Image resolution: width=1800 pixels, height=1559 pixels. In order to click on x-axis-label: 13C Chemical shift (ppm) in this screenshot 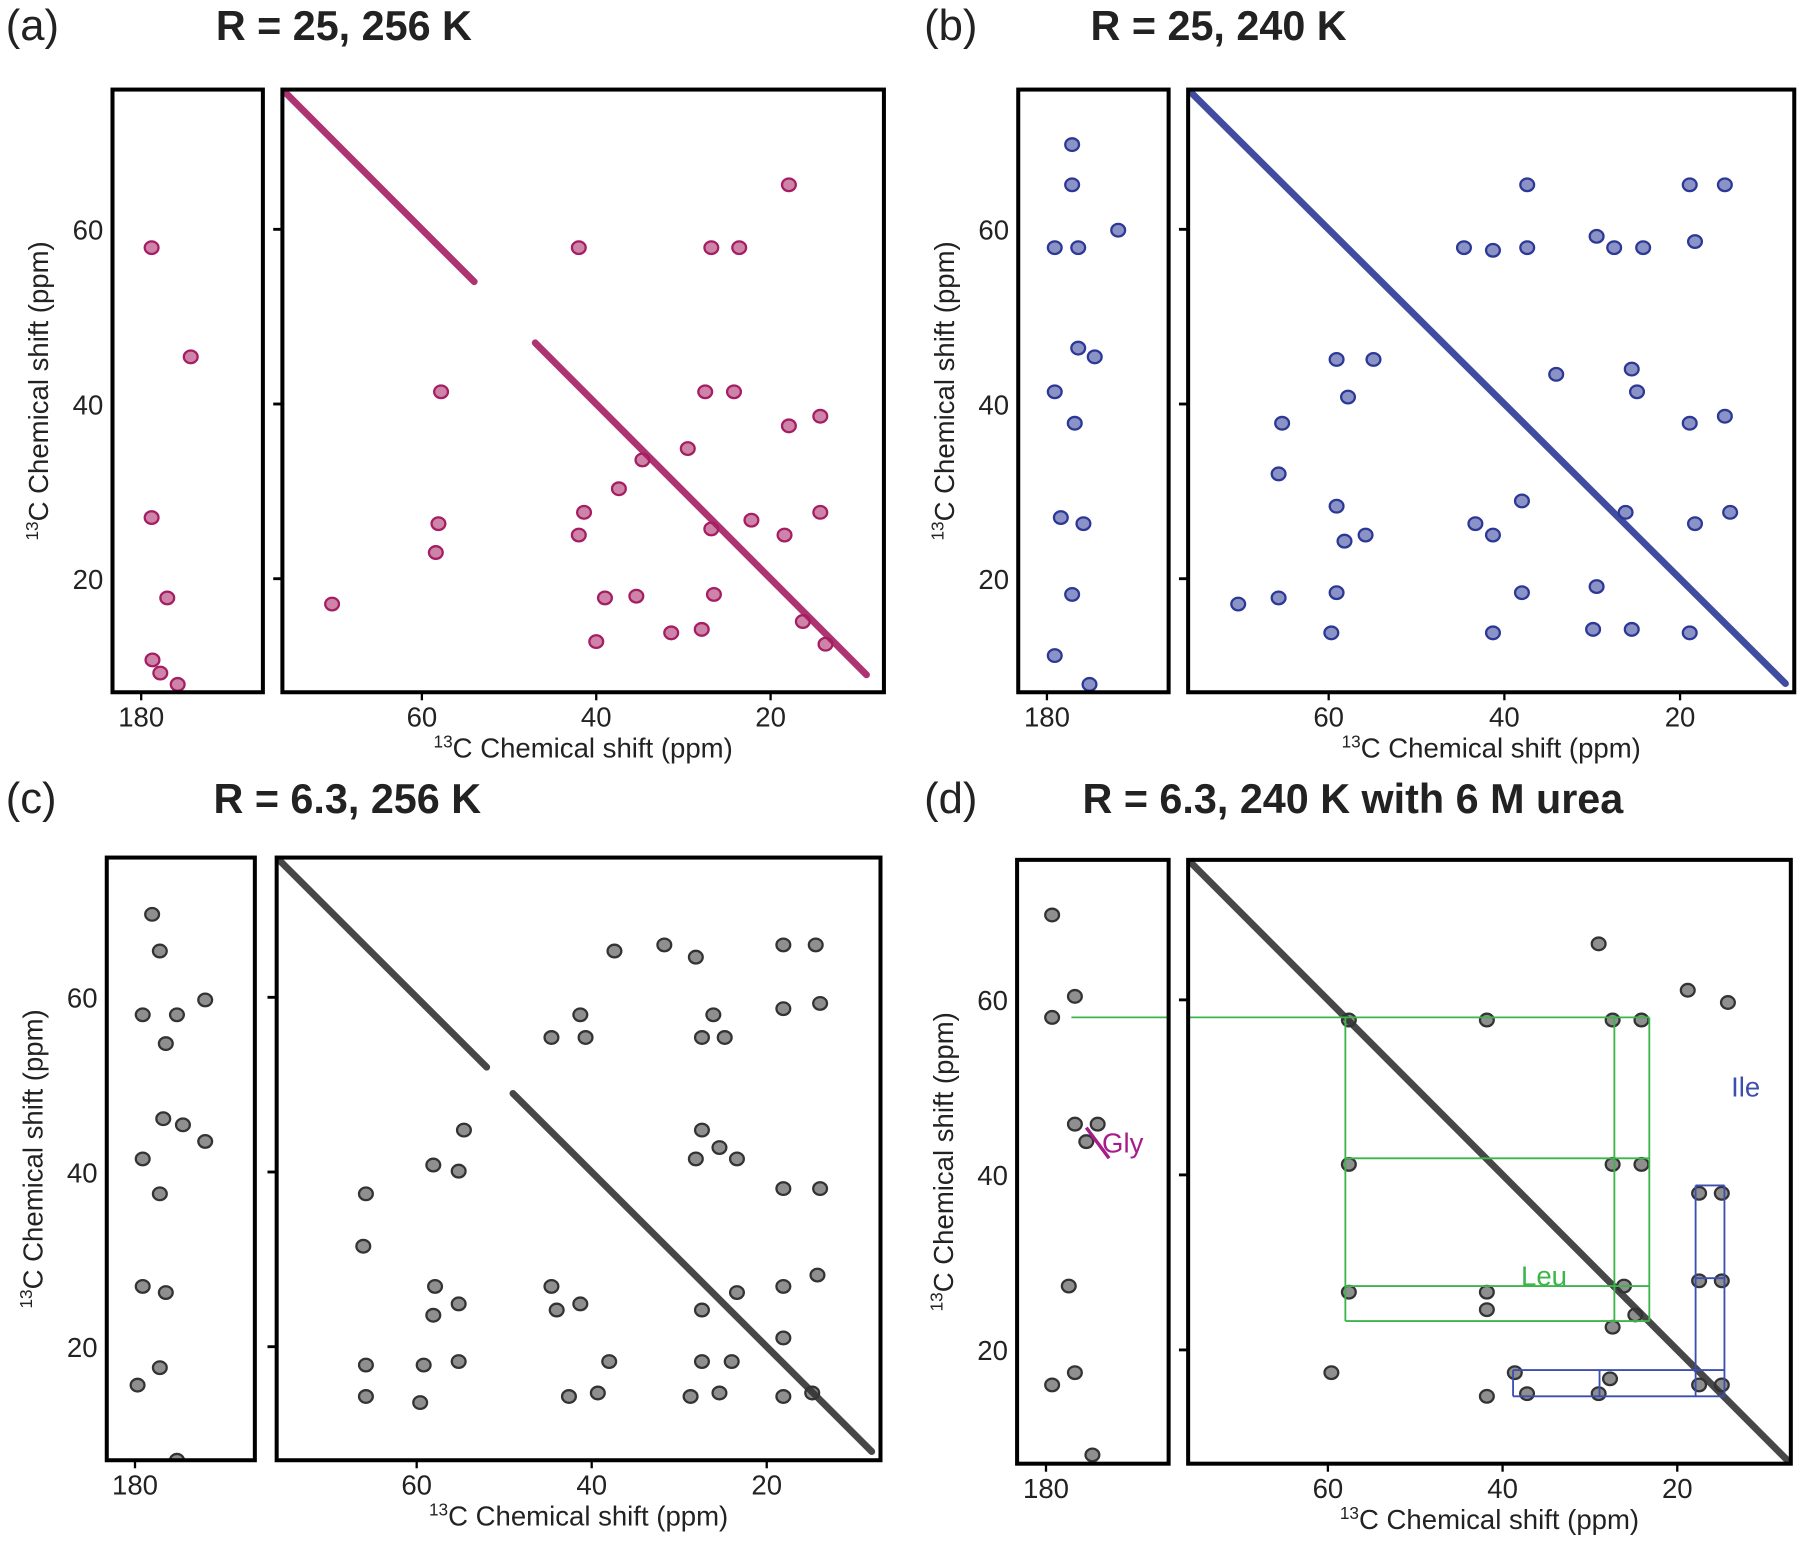, I will do `click(583, 747)`.